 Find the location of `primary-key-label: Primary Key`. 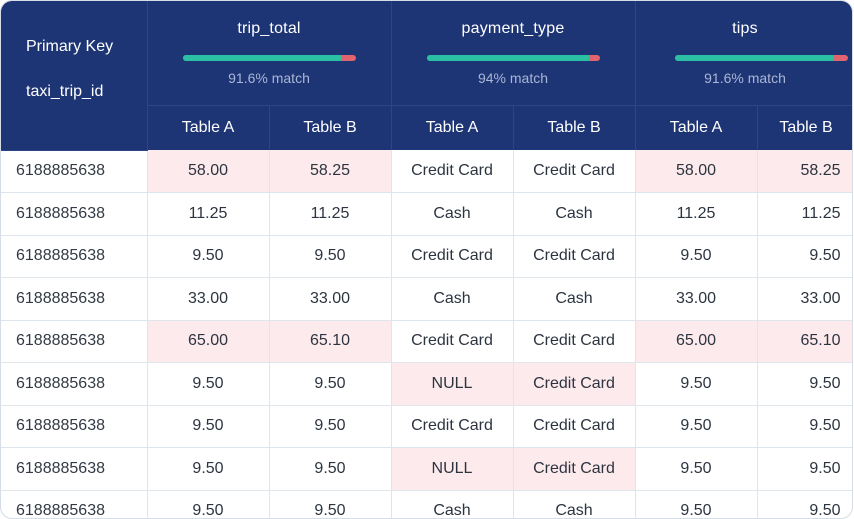

primary-key-label: Primary Key is located at coordinates (70, 46).